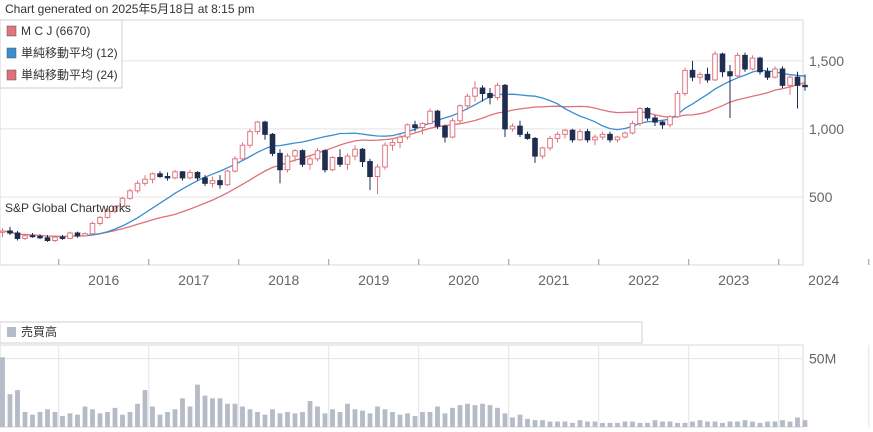 This screenshot has width=873, height=432. I want to click on legend-label: M C J (6670), so click(55, 31).